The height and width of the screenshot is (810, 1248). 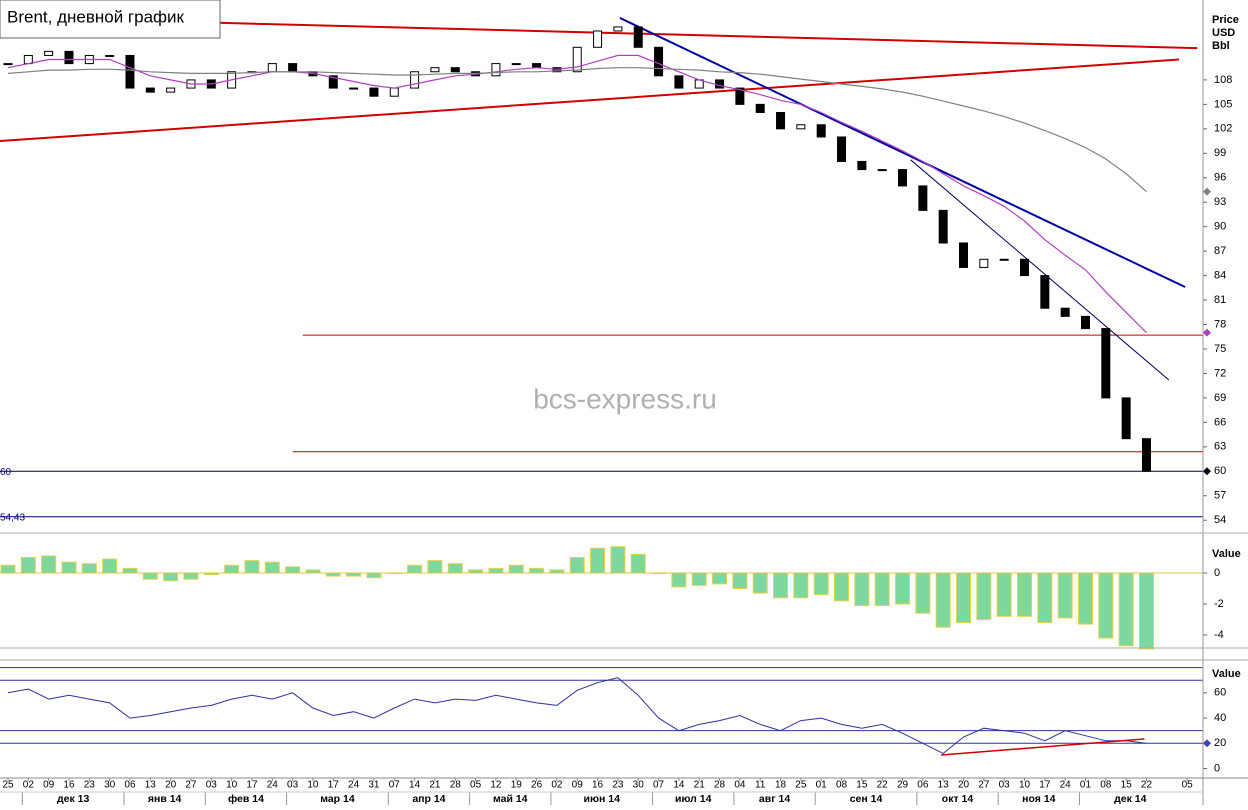 What do you see at coordinates (1220, 373) in the screenshot?
I see `y-tick-label: 72` at bounding box center [1220, 373].